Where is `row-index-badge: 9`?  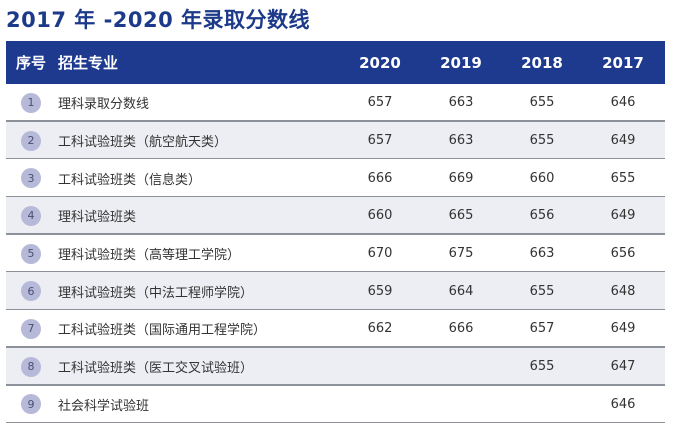 row-index-badge: 9 is located at coordinates (31, 404).